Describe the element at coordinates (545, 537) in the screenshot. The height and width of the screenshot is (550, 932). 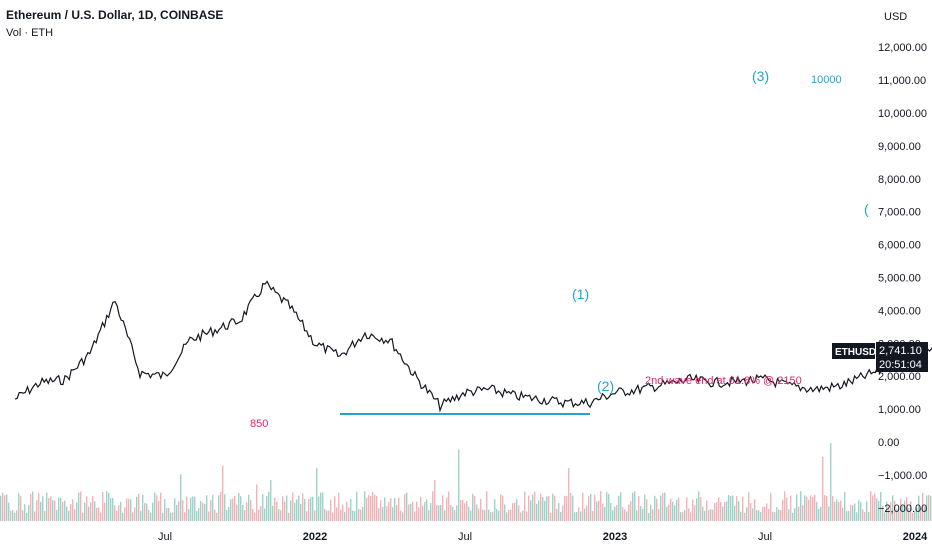
I see `time-axis: Jul2022Jul2023Jul2024Jul2025Jul202615` at that location.